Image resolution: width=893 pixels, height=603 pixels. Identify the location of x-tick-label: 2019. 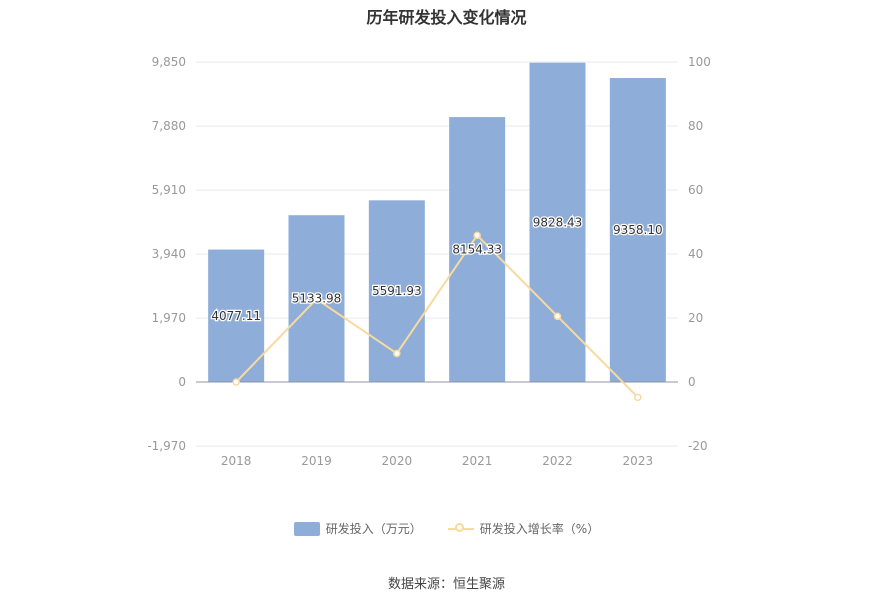
(316, 461).